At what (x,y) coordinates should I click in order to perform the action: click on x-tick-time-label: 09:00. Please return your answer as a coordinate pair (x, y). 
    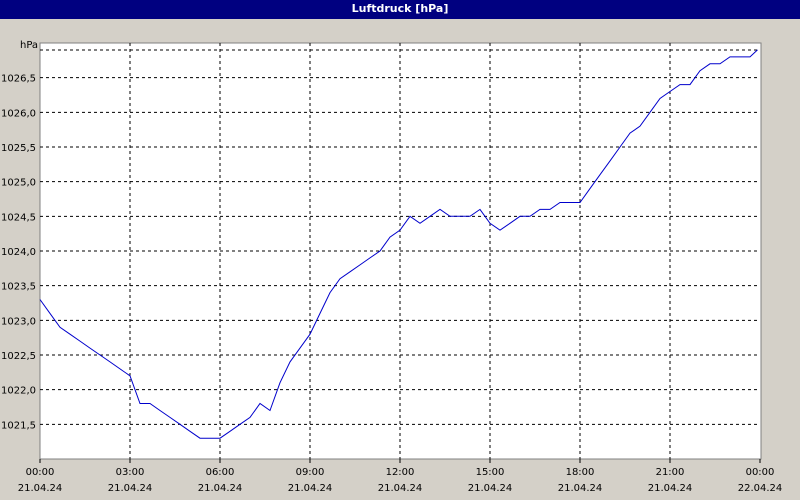
    Looking at the image, I should click on (310, 472).